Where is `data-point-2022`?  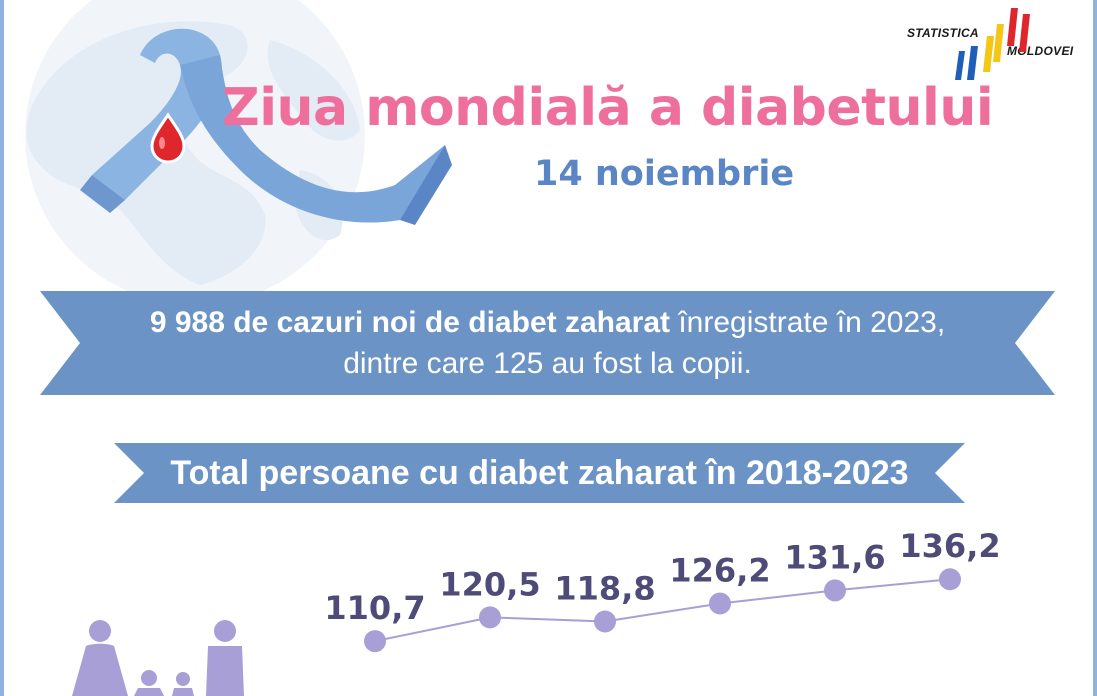
data-point-2022 is located at coordinates (835, 590).